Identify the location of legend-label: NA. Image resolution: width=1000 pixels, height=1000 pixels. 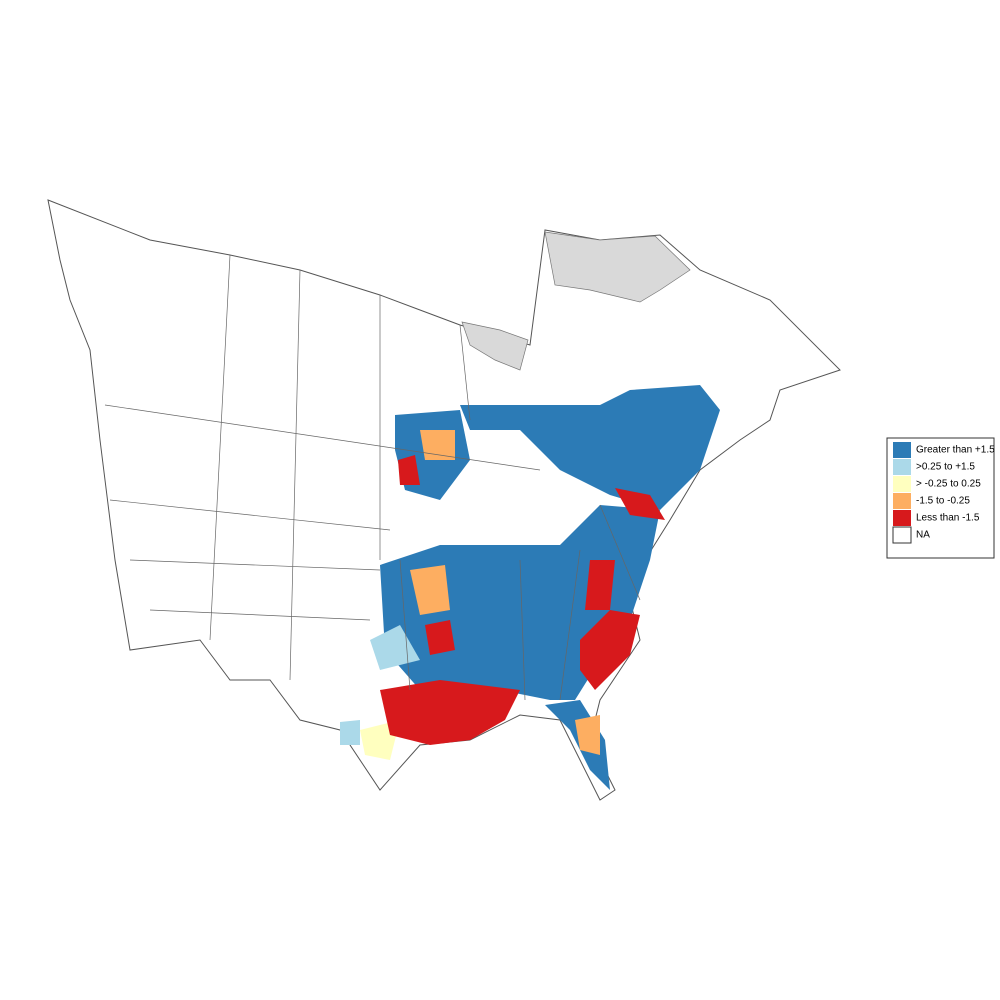
(923, 535).